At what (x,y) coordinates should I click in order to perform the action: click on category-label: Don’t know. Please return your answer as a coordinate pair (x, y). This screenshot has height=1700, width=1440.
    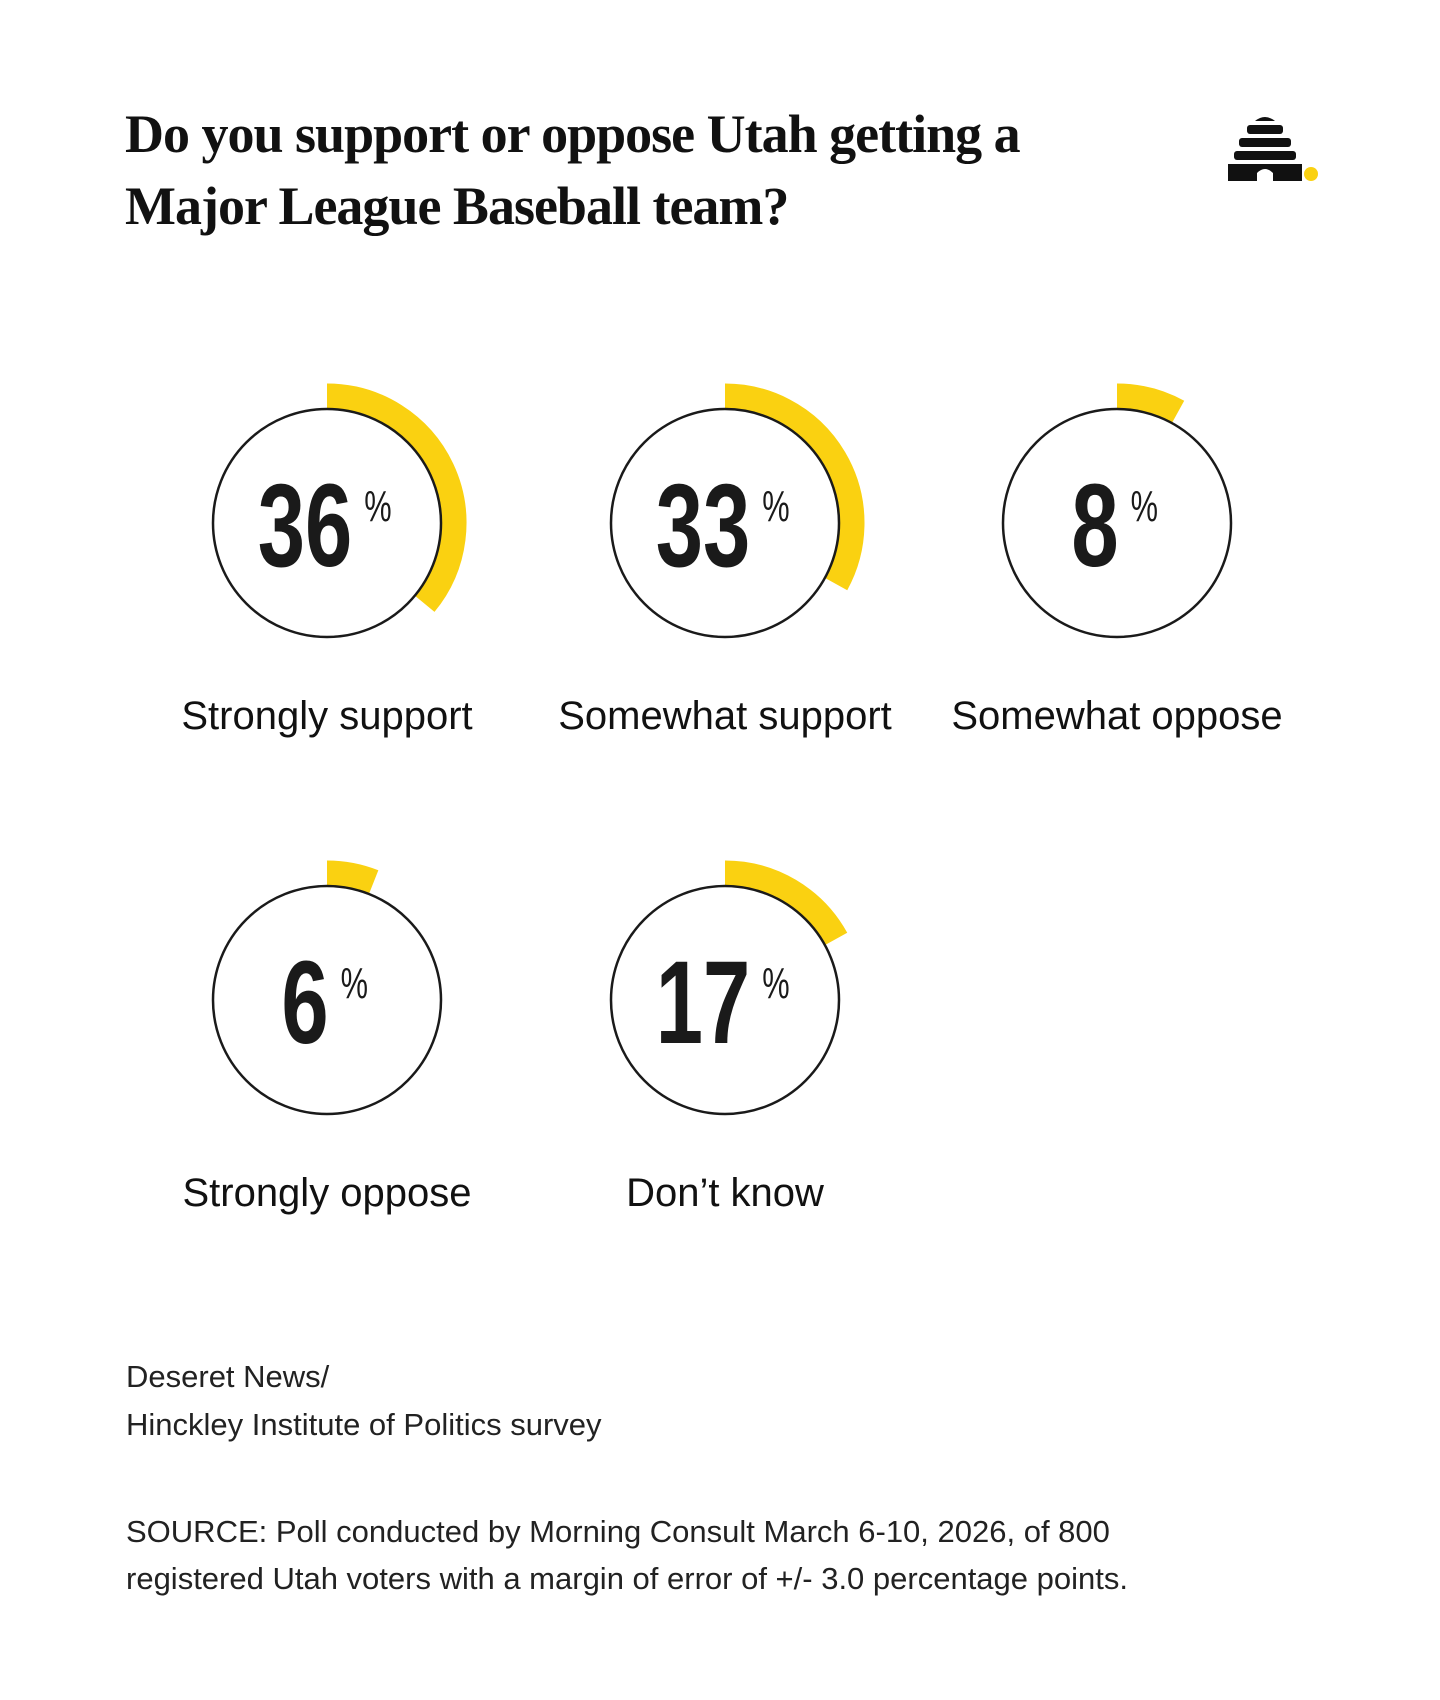
    Looking at the image, I should click on (725, 1193).